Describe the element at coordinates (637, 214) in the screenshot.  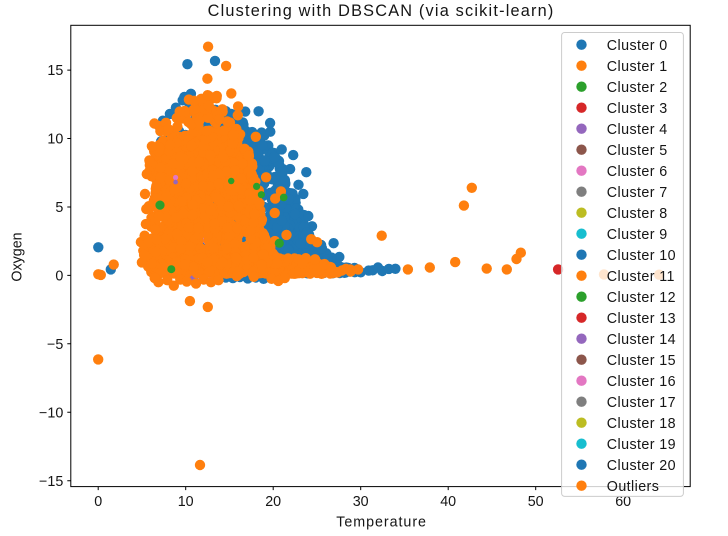
I see `svg-text: Cluster 8` at that location.